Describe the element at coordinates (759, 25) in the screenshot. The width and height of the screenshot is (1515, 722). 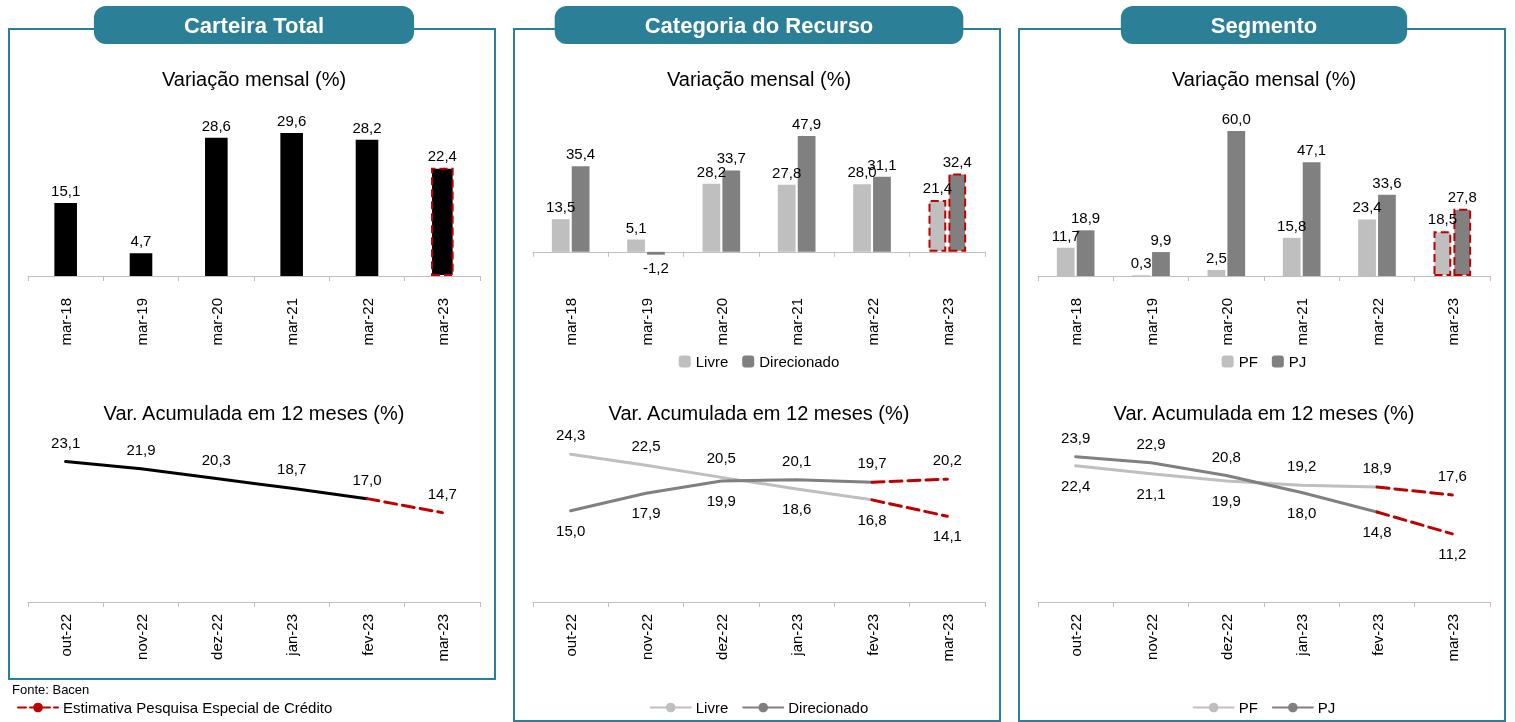
I see `chart-title: Categoria do Recurso` at that location.